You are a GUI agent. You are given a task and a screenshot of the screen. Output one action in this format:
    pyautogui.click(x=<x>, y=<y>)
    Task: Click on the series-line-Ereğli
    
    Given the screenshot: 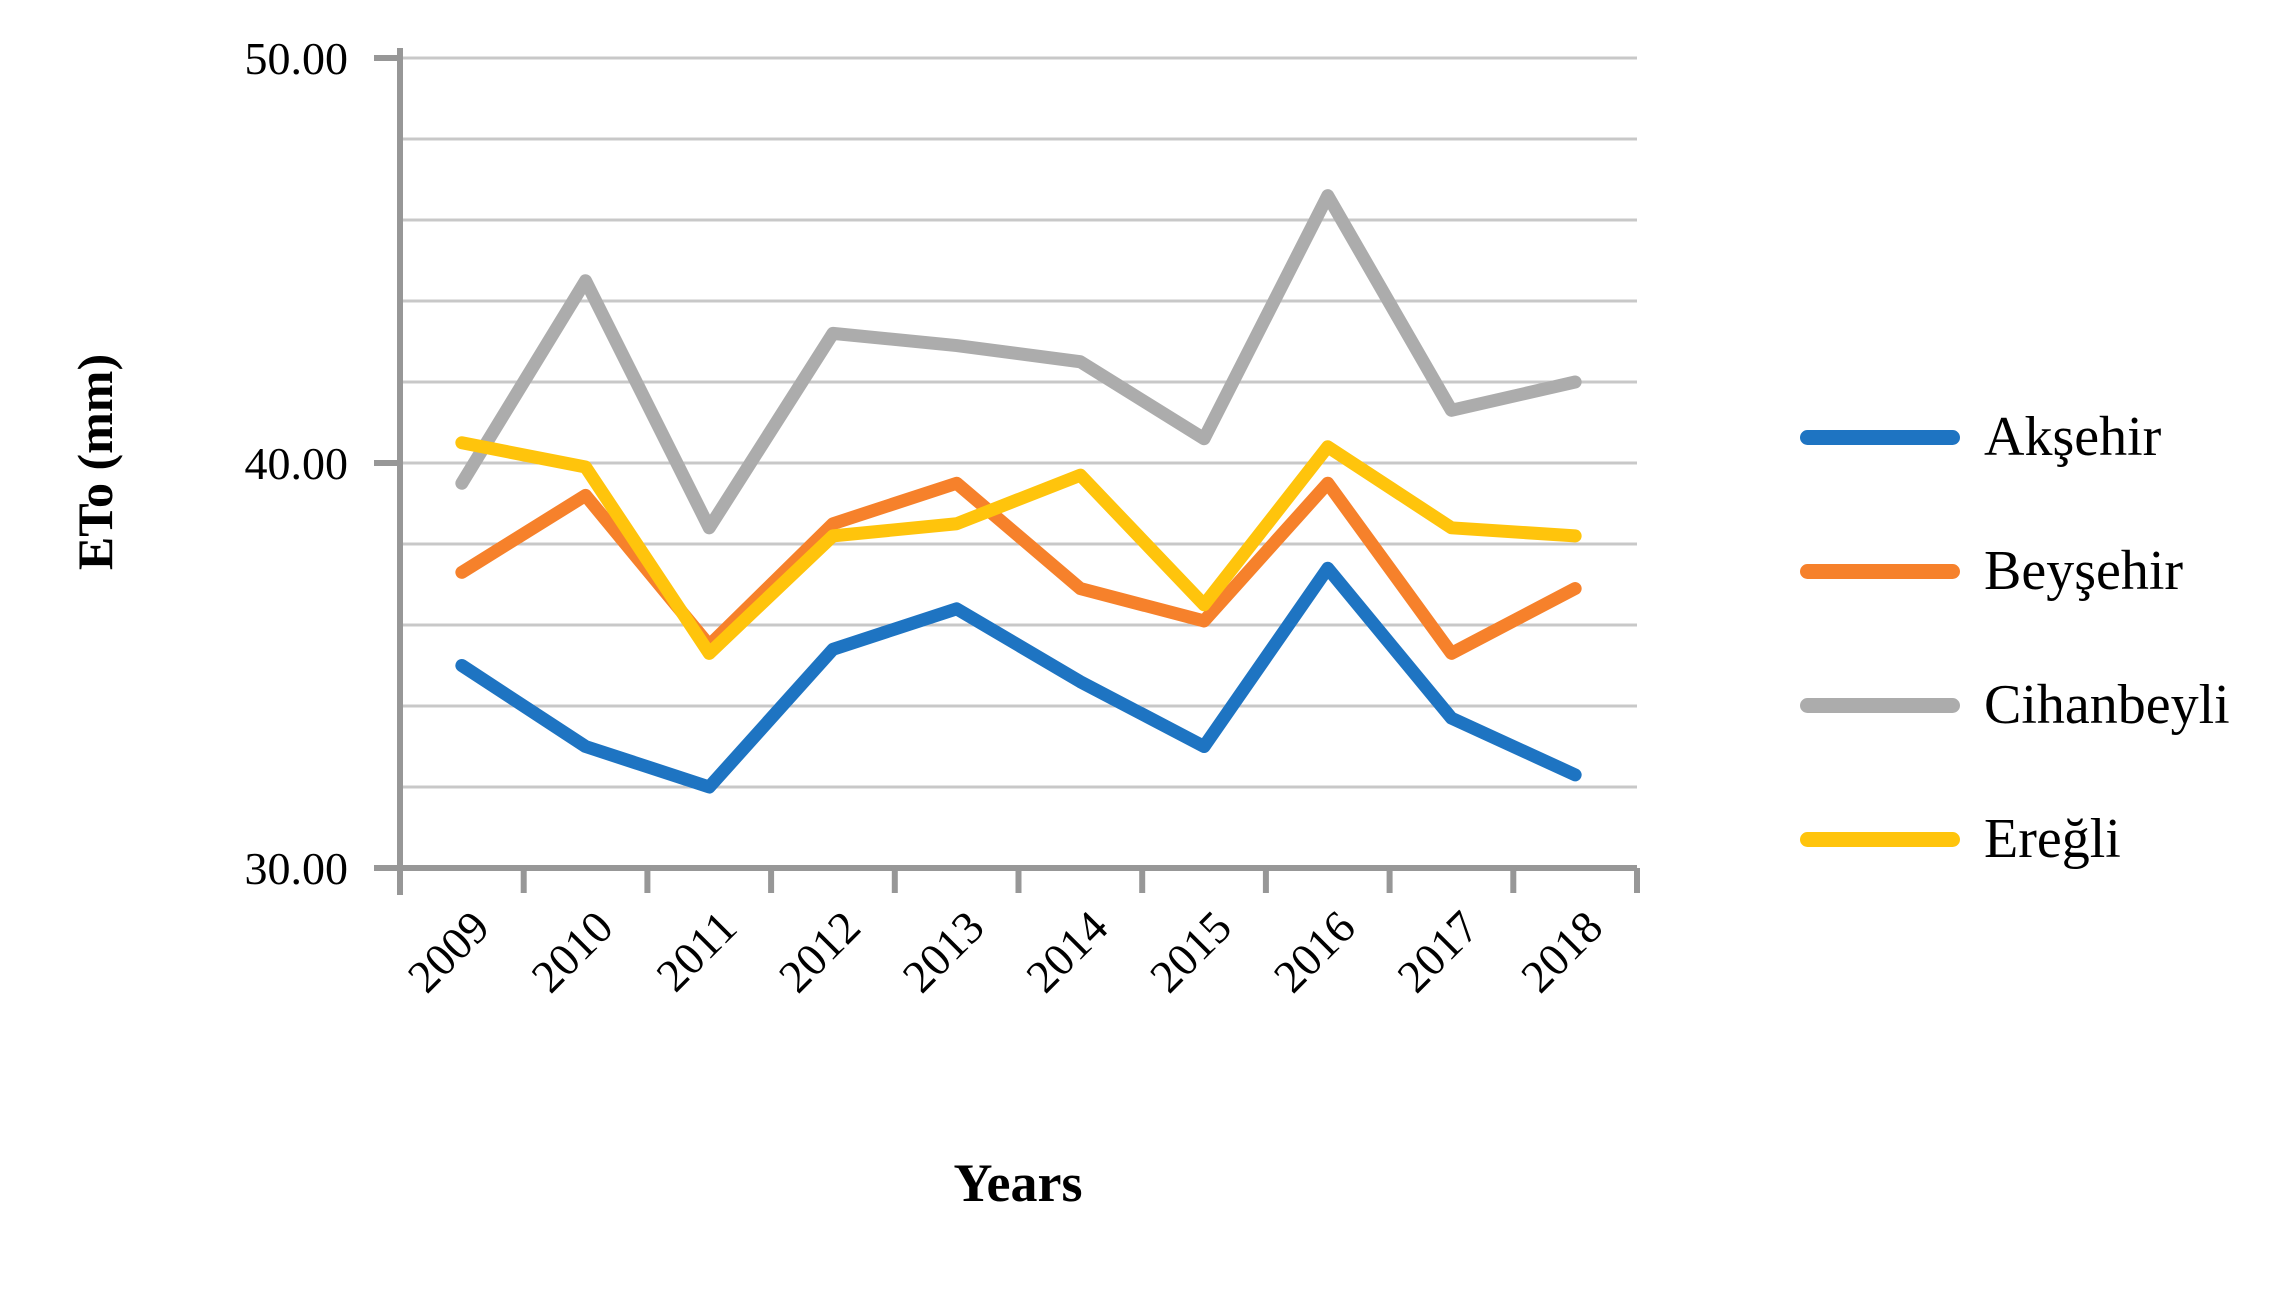 What is the action you would take?
    pyautogui.click(x=1018, y=548)
    